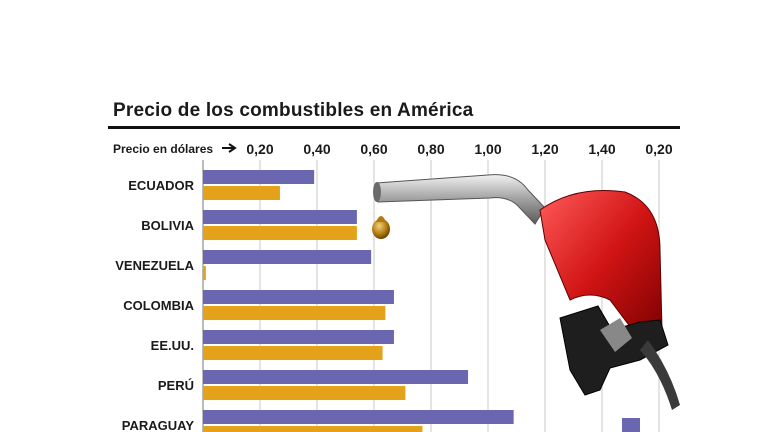 This screenshot has height=432, width=768. What do you see at coordinates (460, 199) in the screenshot?
I see `nozzle-spout` at bounding box center [460, 199].